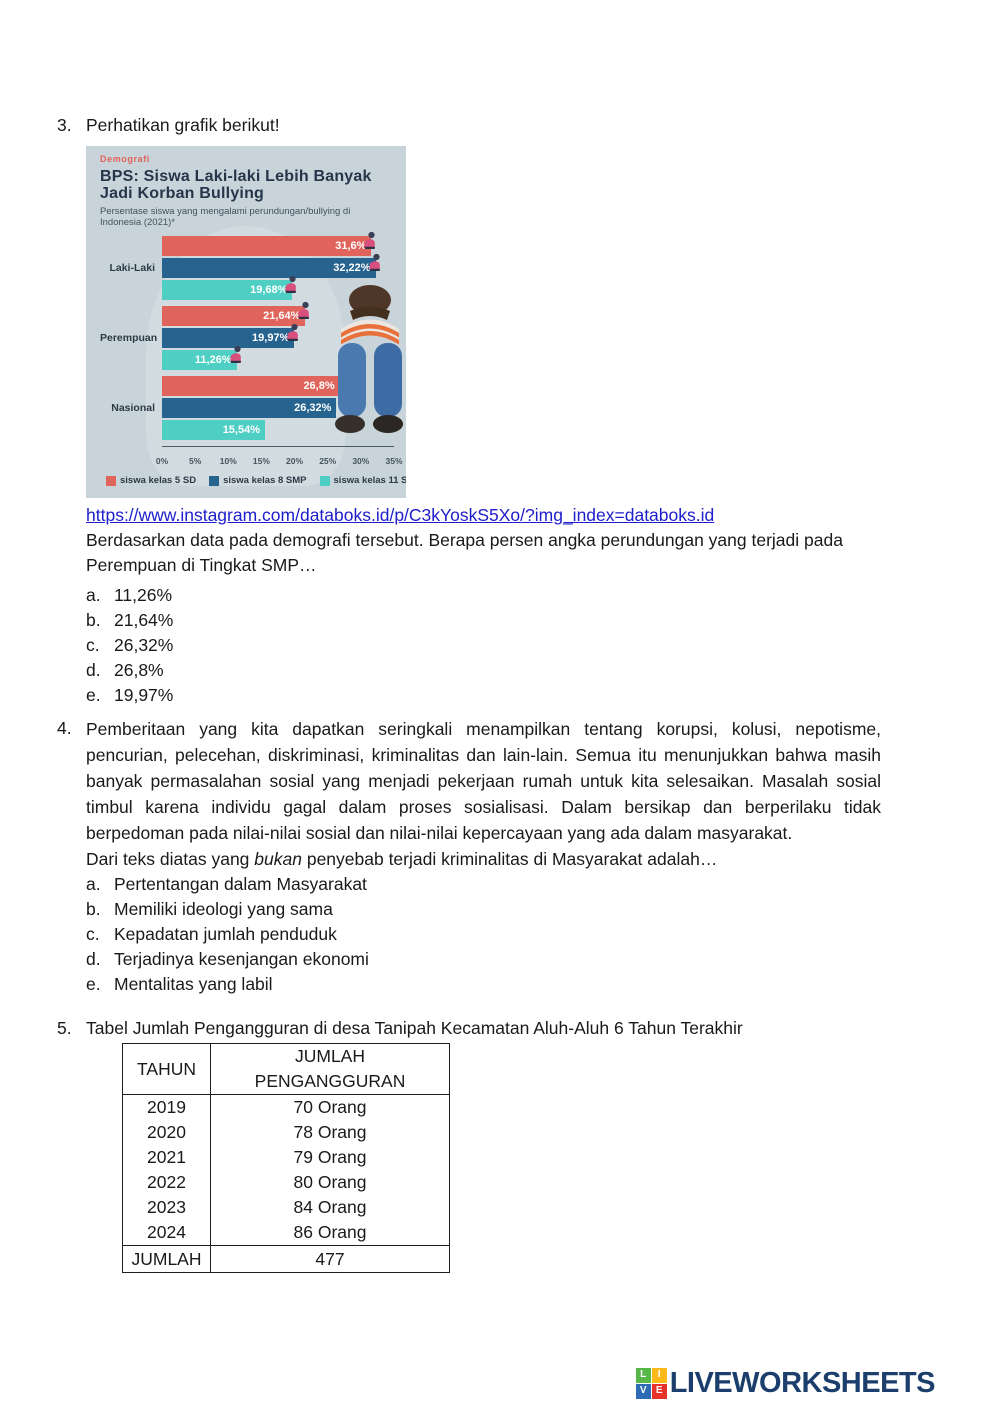  I want to click on chart-group: Laki-Laki 31,6% 32,22% 19,68%, so click(246, 265).